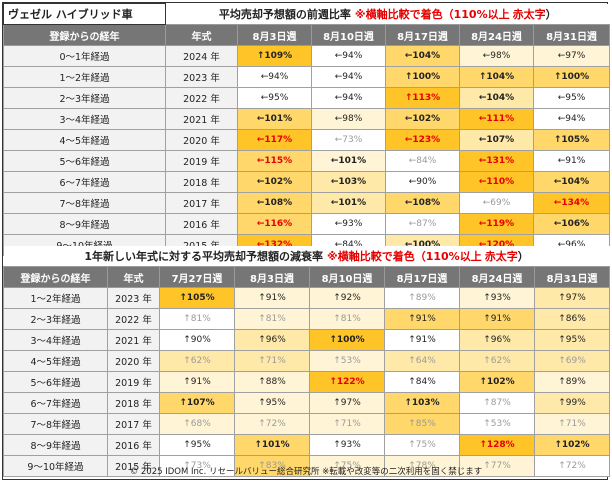  What do you see at coordinates (496, 119) in the screenshot?
I see `ratio-cell: ←111%` at bounding box center [496, 119].